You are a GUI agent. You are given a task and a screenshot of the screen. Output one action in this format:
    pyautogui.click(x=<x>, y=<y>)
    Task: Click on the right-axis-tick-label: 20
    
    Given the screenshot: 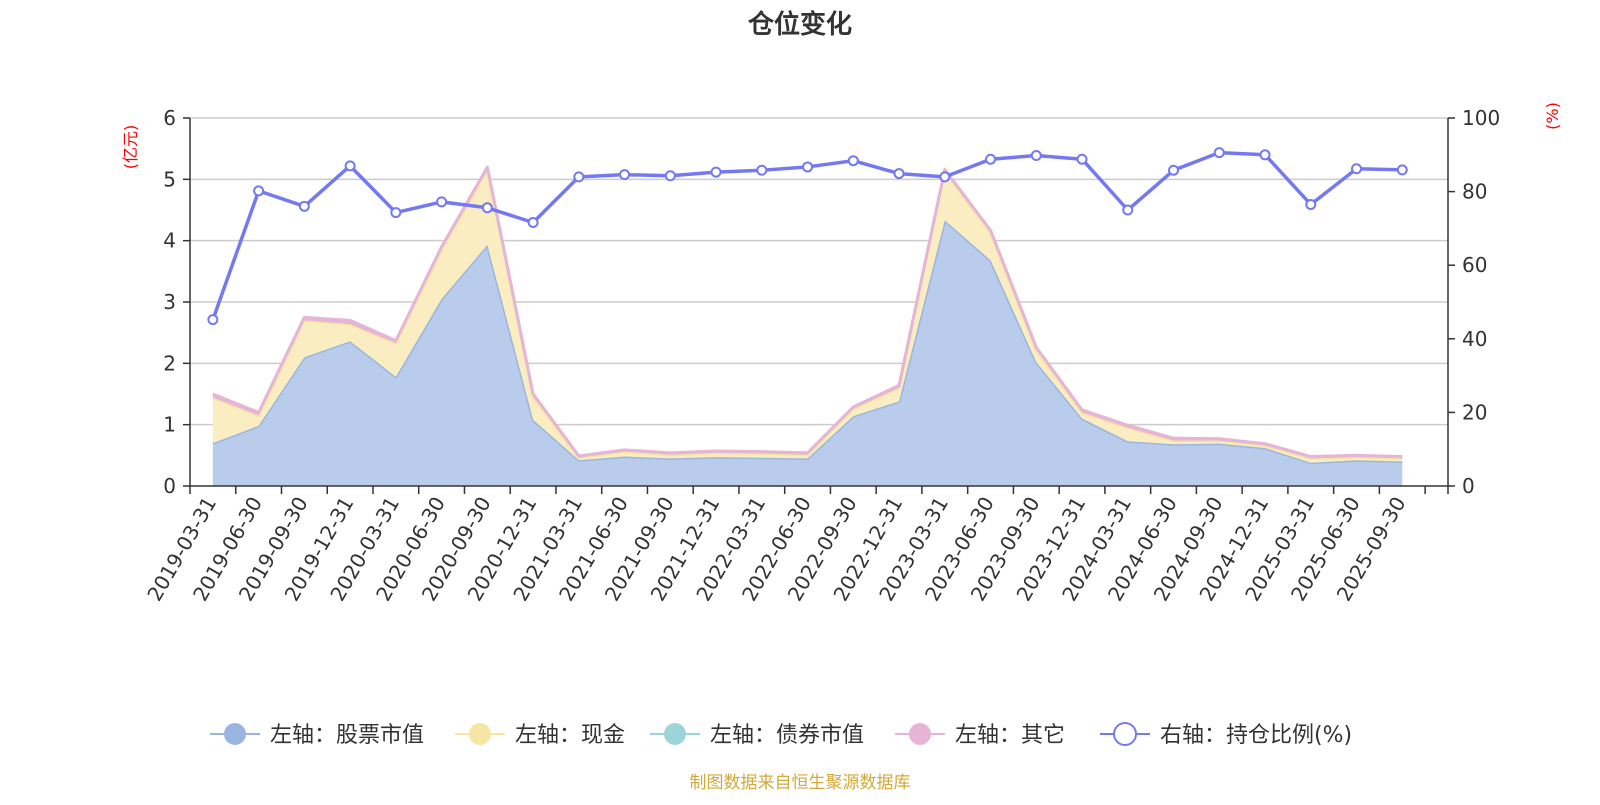 What is the action you would take?
    pyautogui.click(x=1474, y=412)
    